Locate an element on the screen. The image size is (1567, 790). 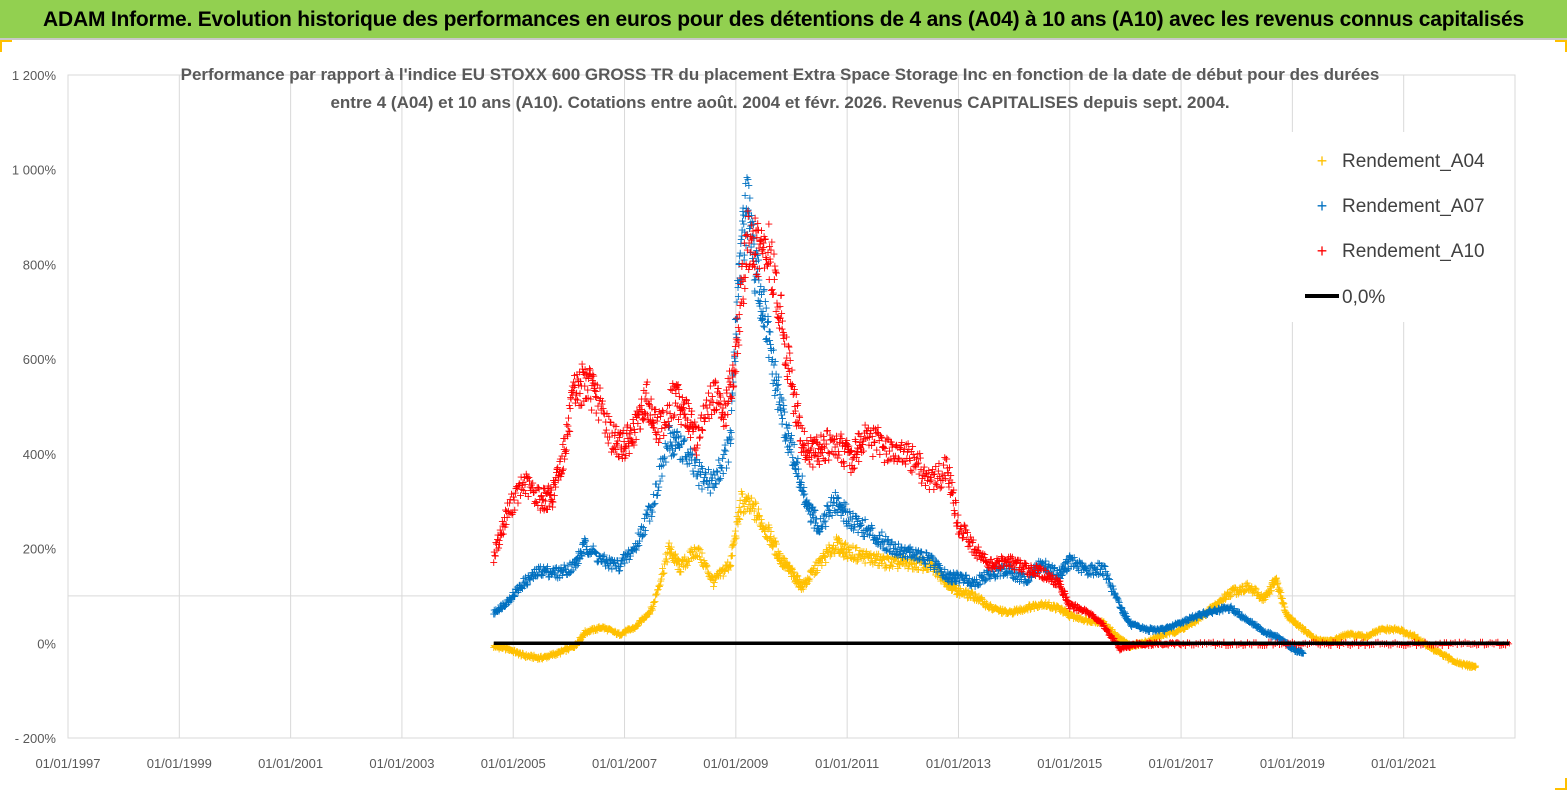
legend-marker-a04: + is located at coordinates (1322, 161).